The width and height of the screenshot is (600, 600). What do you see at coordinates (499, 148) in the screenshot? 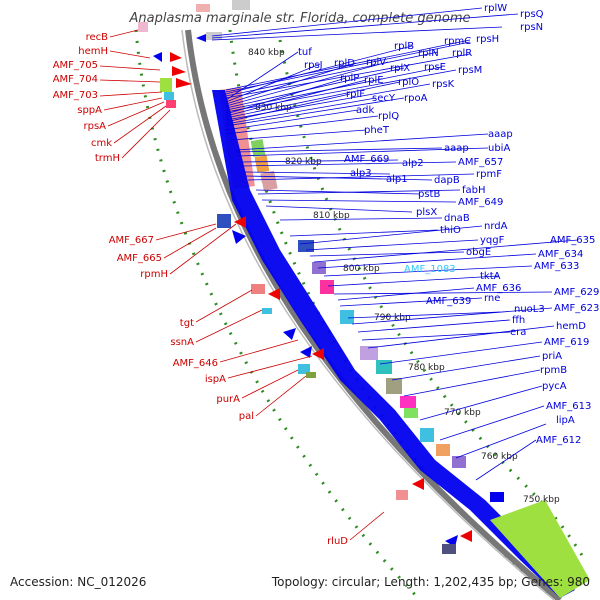
I see `gene-label: ubiA` at bounding box center [499, 148].